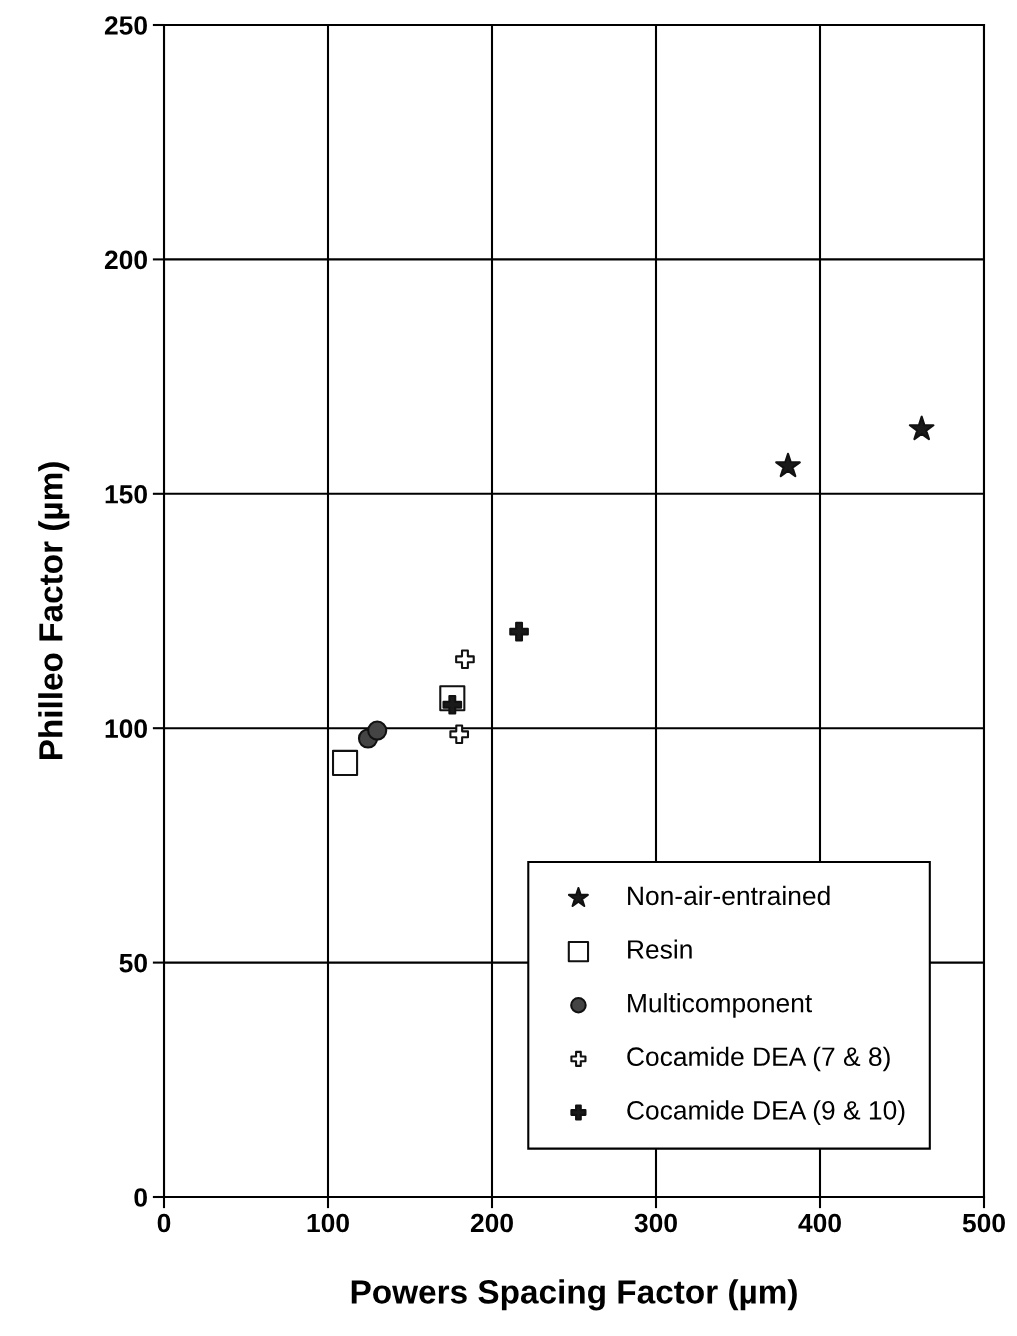  I want to click on legend-label: Multicomponent, so click(720, 1005).